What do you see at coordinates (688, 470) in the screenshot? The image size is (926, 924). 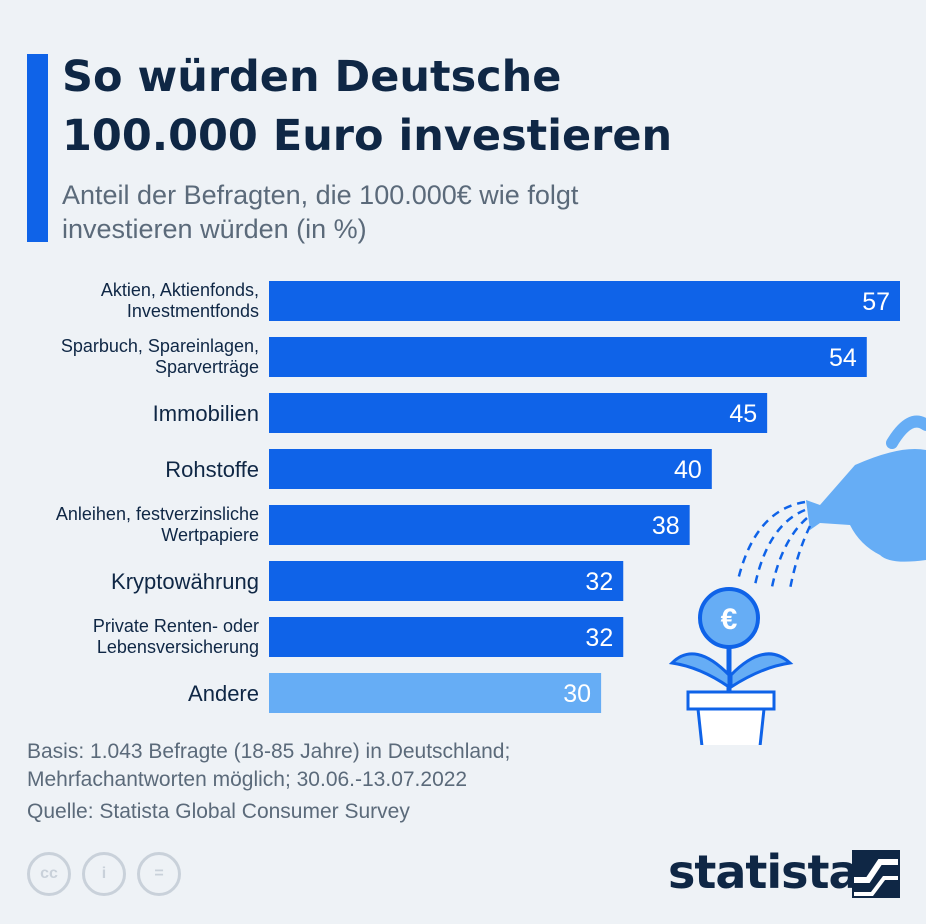 I see `bar-value-label-3: 40` at bounding box center [688, 470].